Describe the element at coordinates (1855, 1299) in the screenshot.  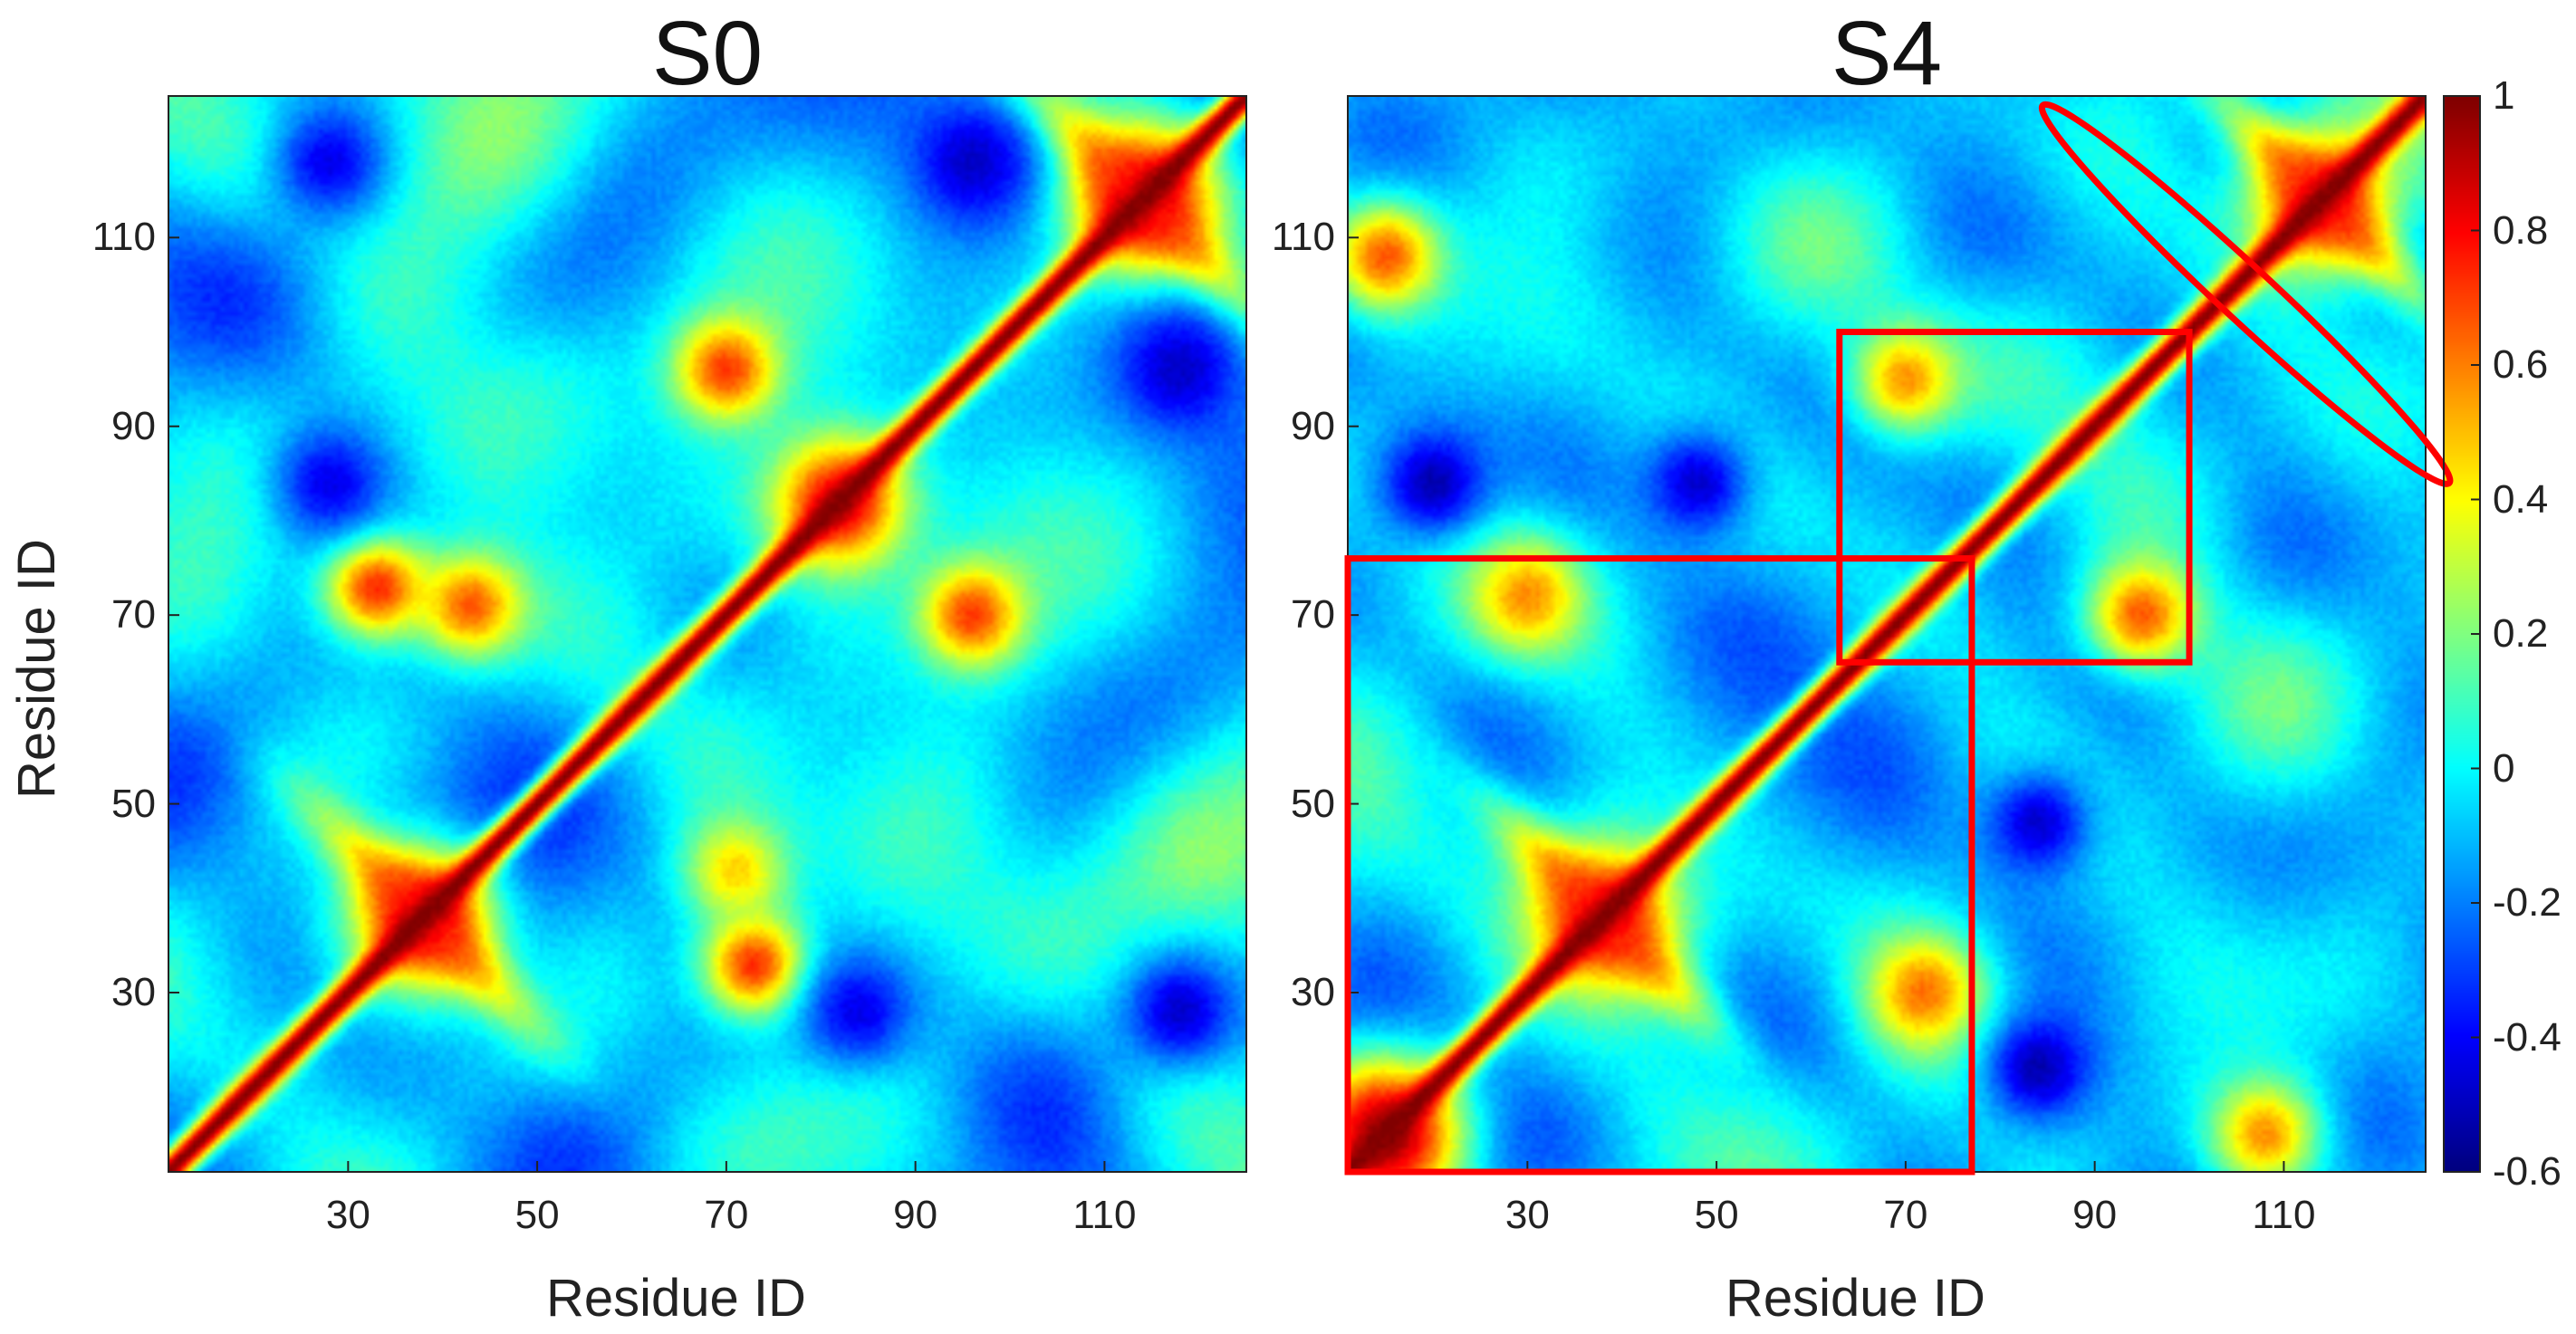
I see `x-axis-label-s4: Residue ID` at that location.